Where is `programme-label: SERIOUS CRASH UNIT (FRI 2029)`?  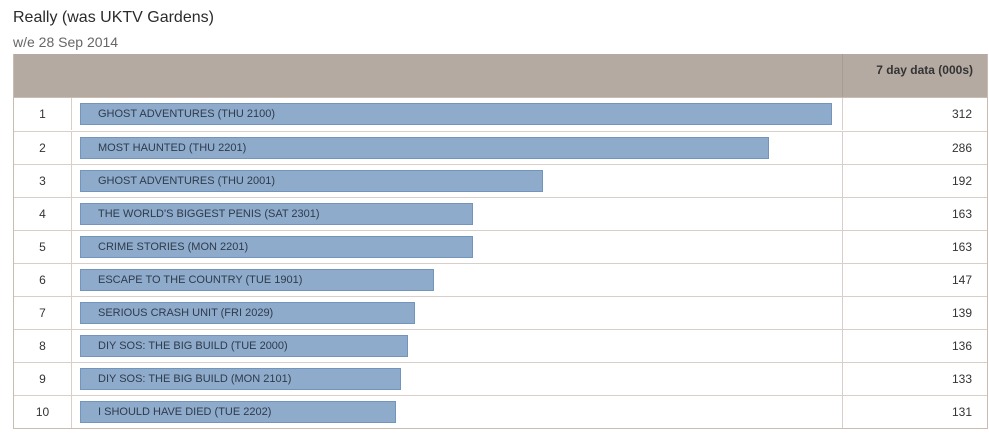 programme-label: SERIOUS CRASH UNIT (FRI 2029) is located at coordinates (186, 313).